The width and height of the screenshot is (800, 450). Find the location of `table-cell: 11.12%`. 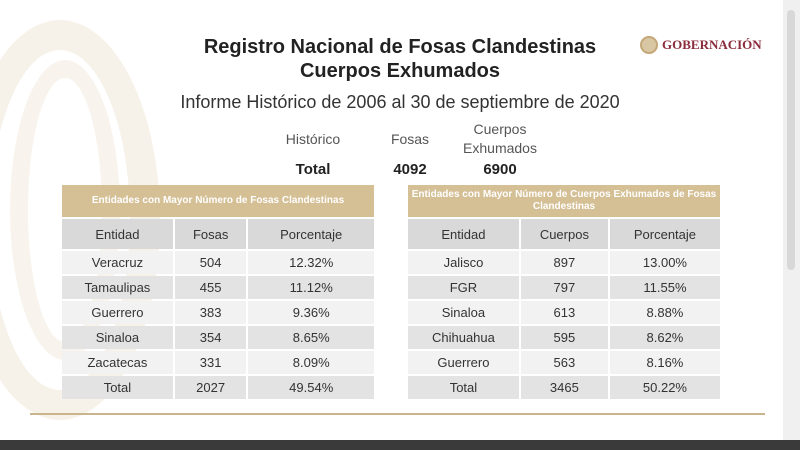

table-cell: 11.12% is located at coordinates (311, 287).